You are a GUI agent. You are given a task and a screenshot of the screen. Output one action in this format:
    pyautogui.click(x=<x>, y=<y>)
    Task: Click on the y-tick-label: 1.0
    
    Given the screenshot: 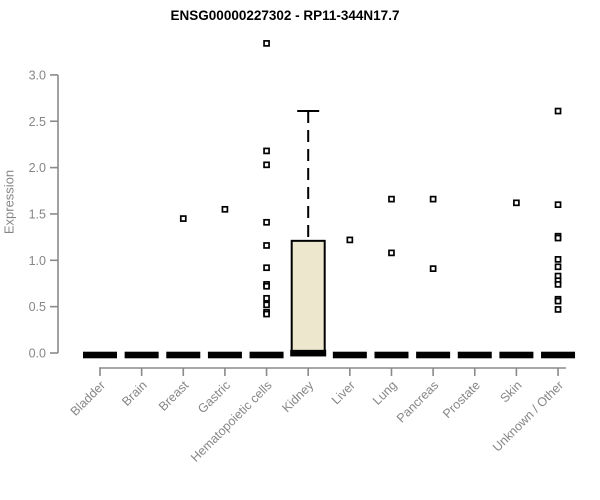 What is the action you would take?
    pyautogui.click(x=37, y=261)
    